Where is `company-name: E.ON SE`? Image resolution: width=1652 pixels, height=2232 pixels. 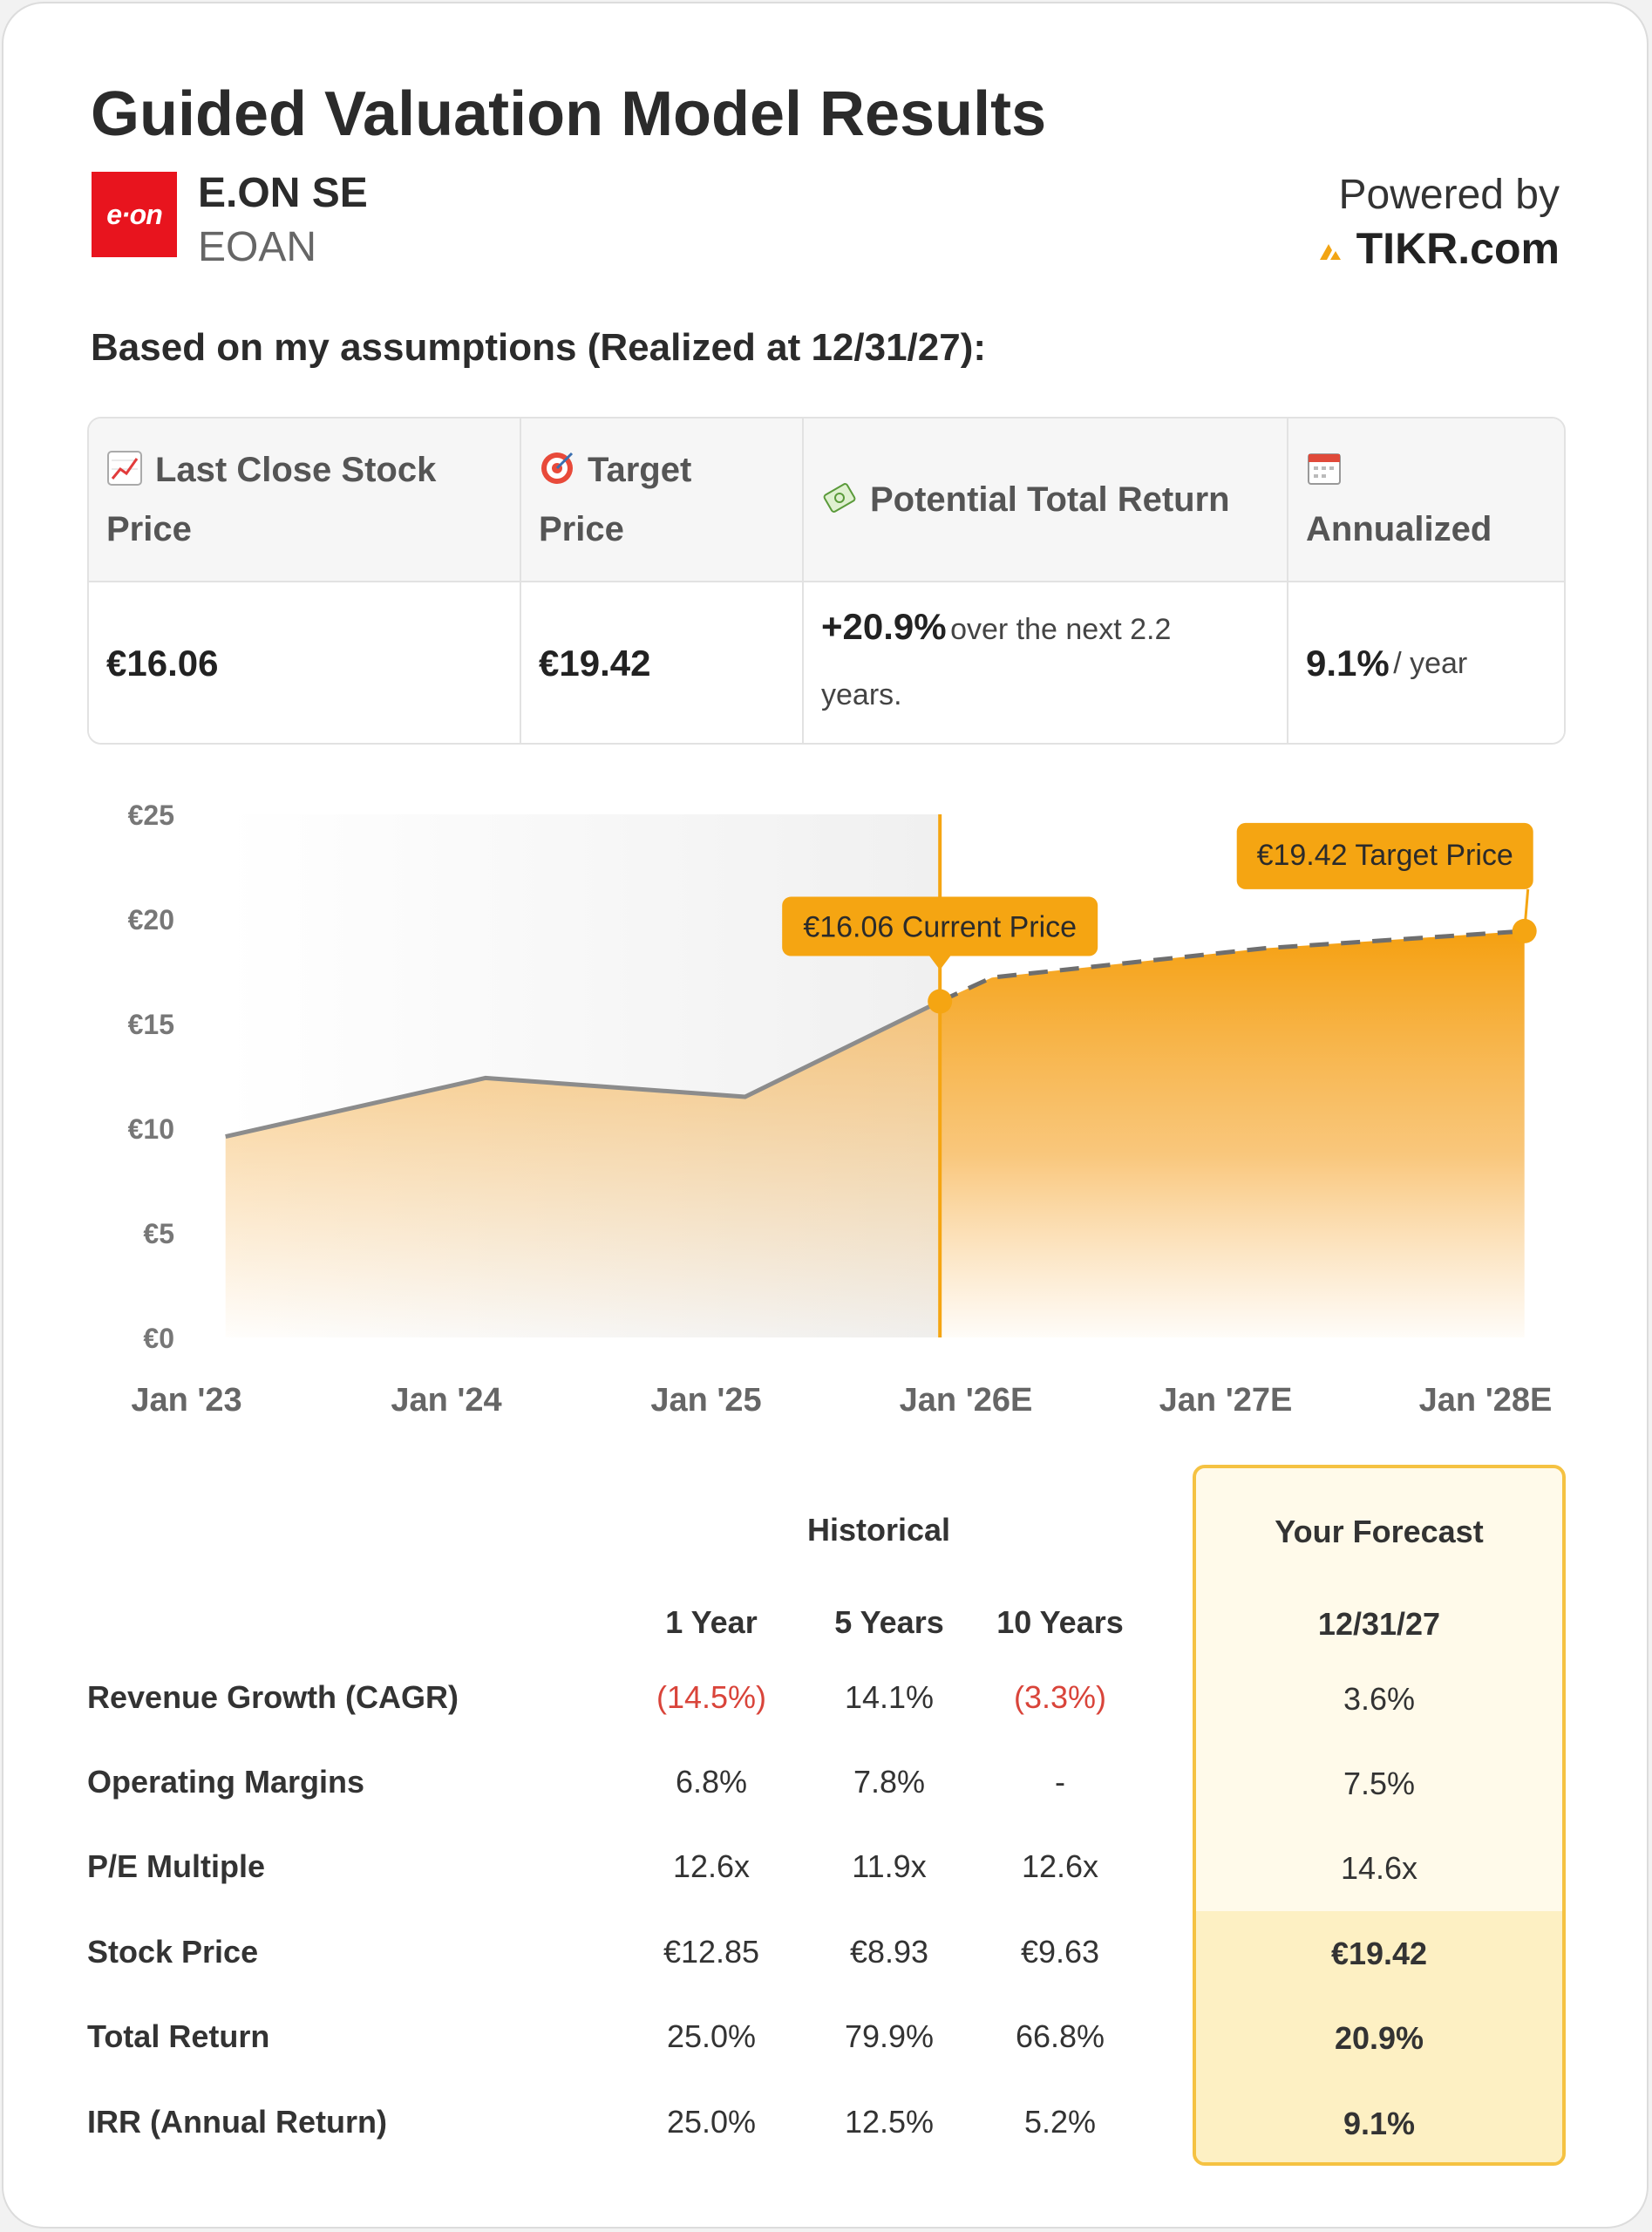
company-name: E.ON SE is located at coordinates (283, 193).